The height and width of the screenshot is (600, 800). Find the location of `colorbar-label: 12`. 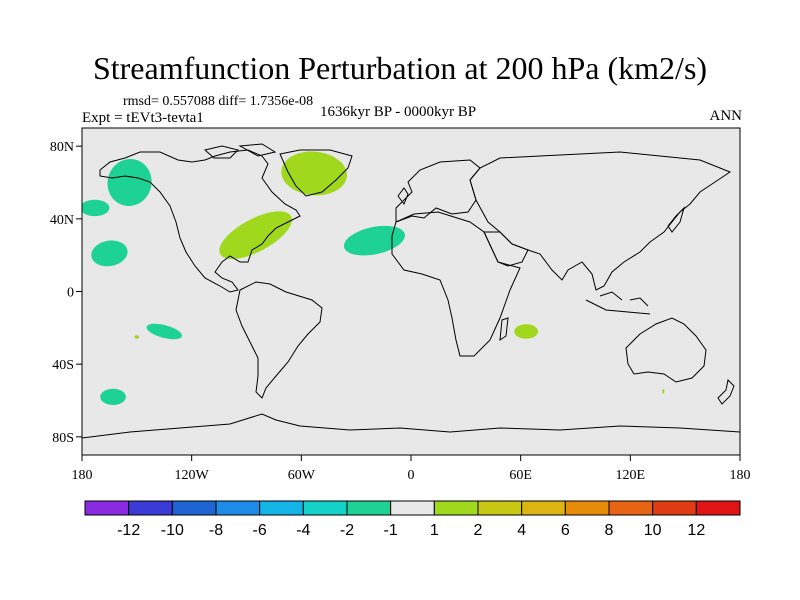

colorbar-label: 12 is located at coordinates (696, 530).